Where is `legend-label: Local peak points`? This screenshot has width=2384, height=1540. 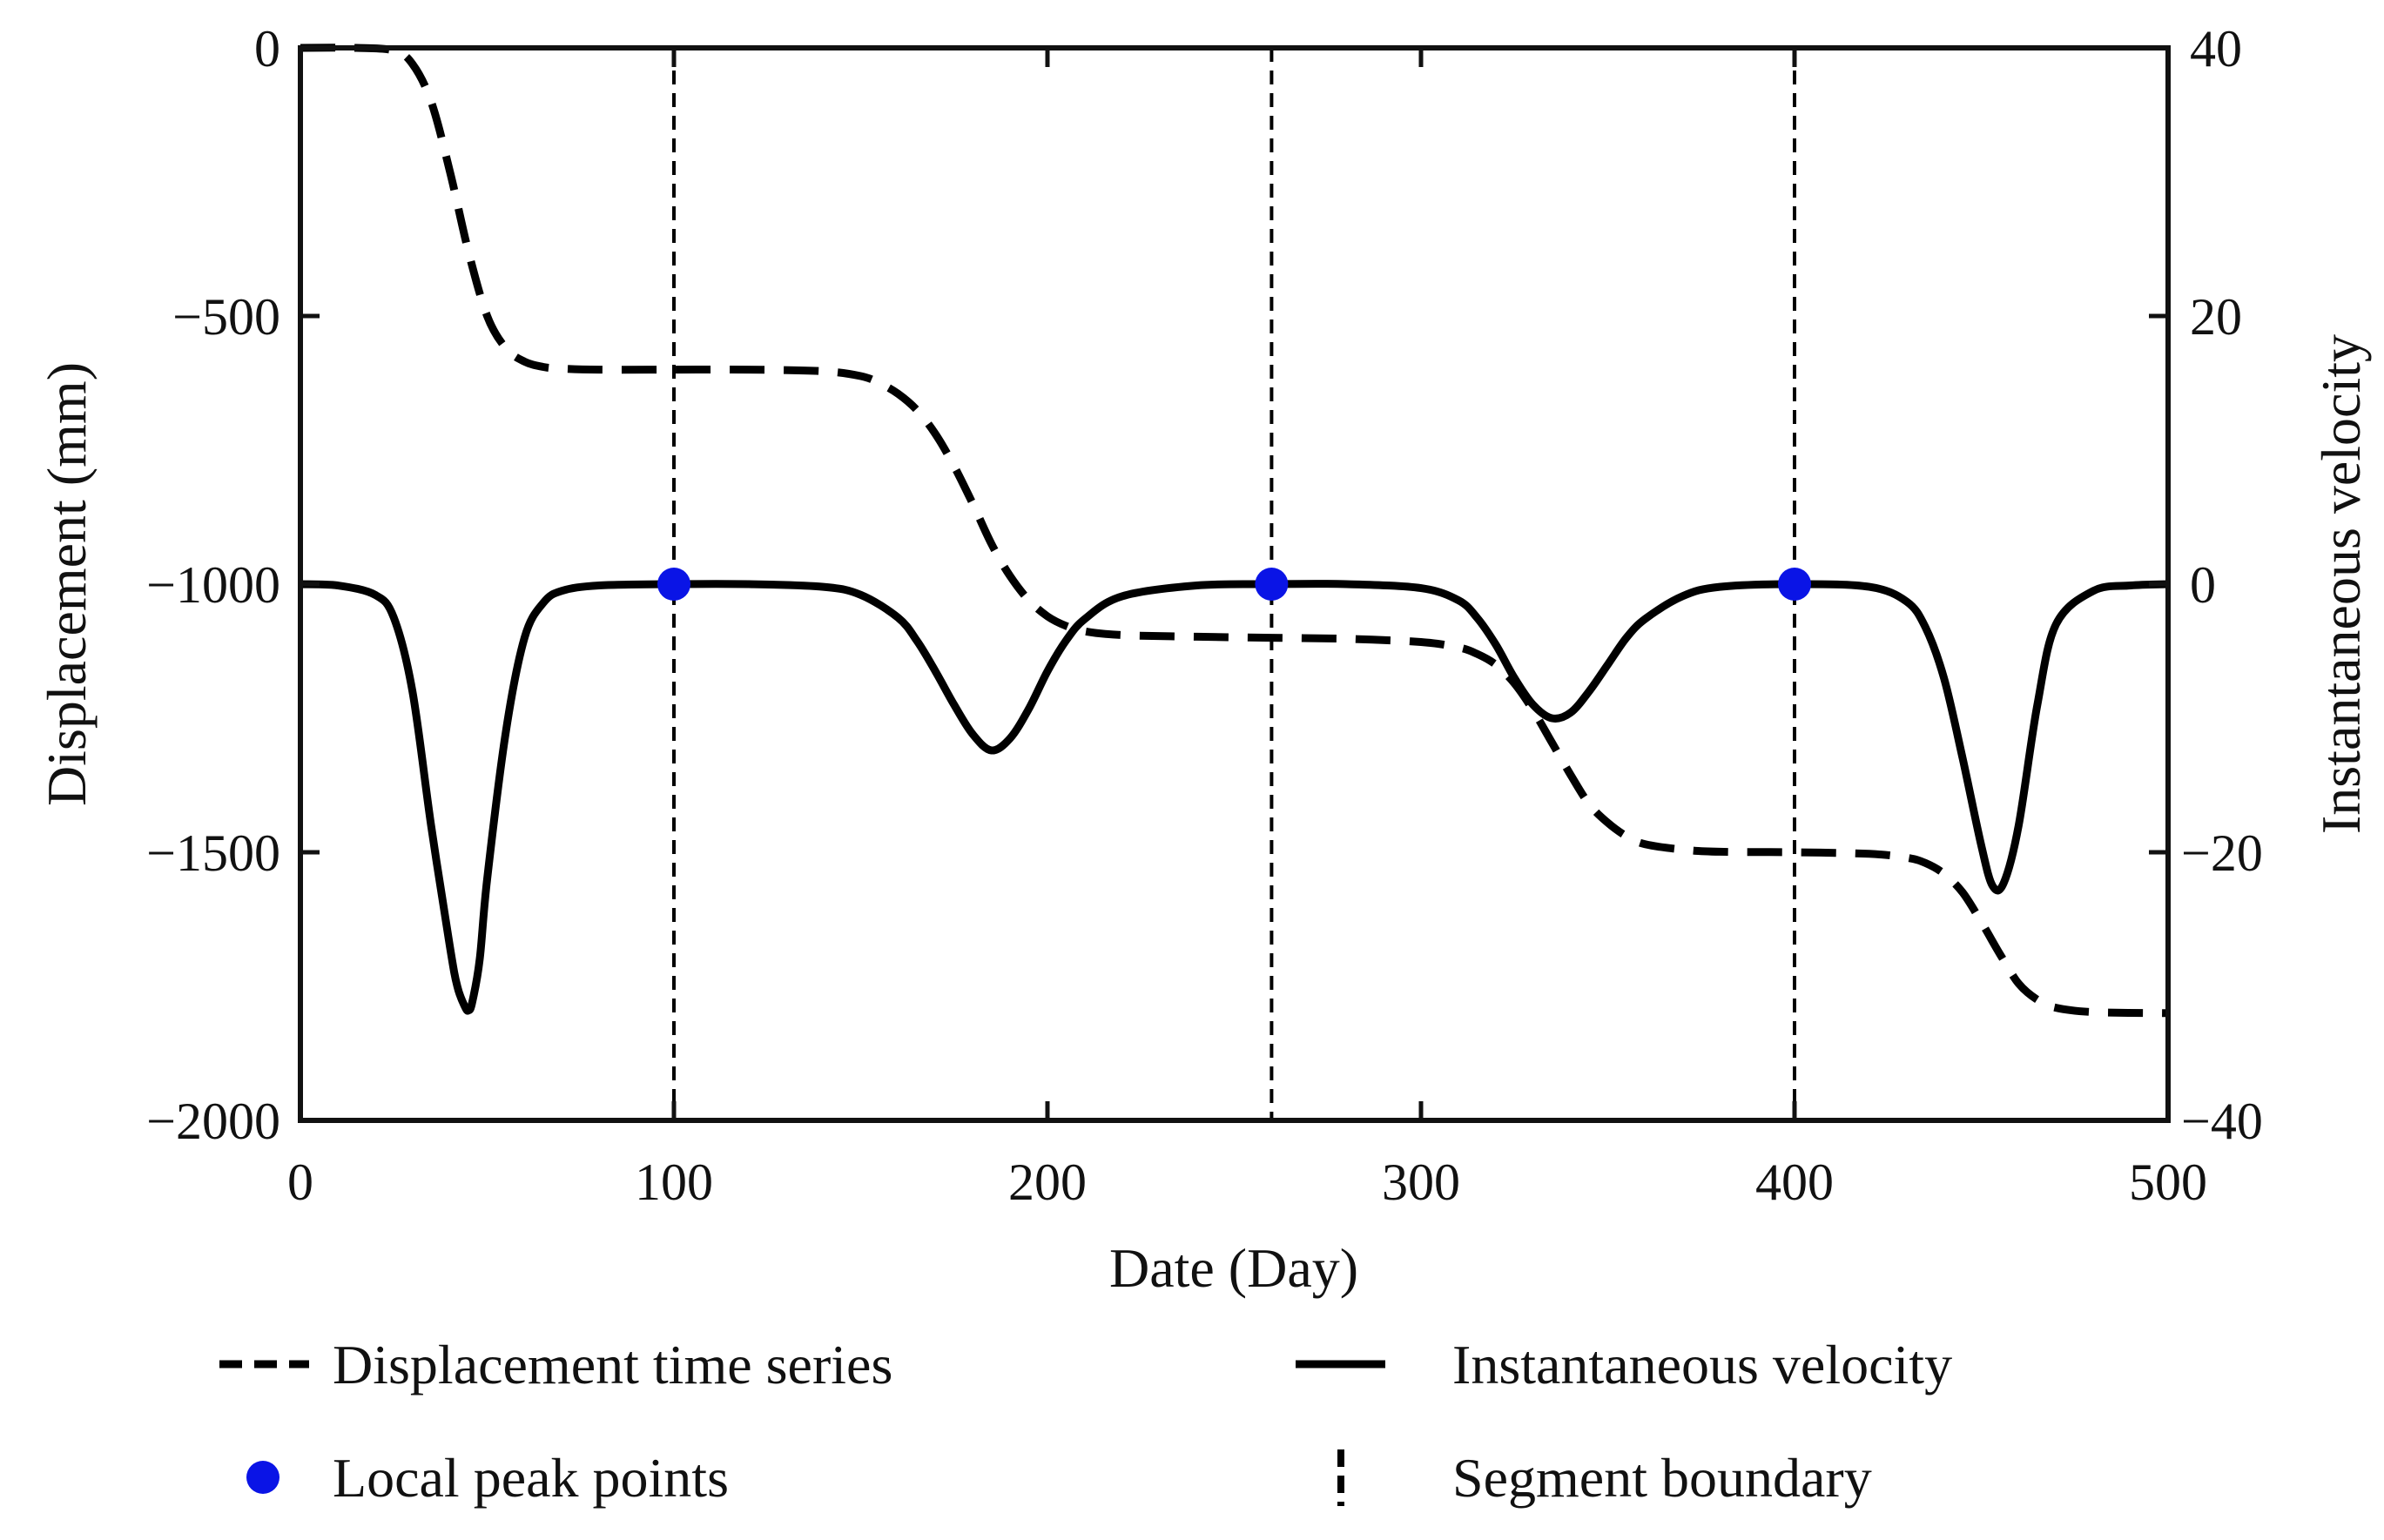
legend-label: Local peak points is located at coordinates (531, 1478).